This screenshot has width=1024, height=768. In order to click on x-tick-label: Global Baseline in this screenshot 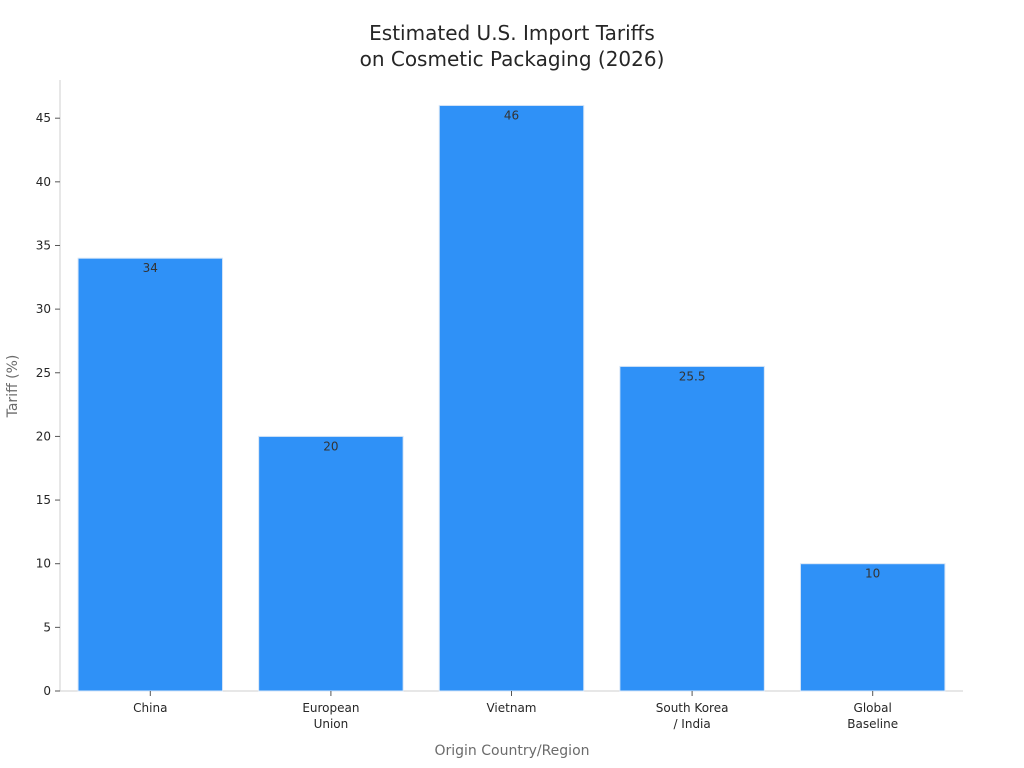, I will do `click(872, 716)`.